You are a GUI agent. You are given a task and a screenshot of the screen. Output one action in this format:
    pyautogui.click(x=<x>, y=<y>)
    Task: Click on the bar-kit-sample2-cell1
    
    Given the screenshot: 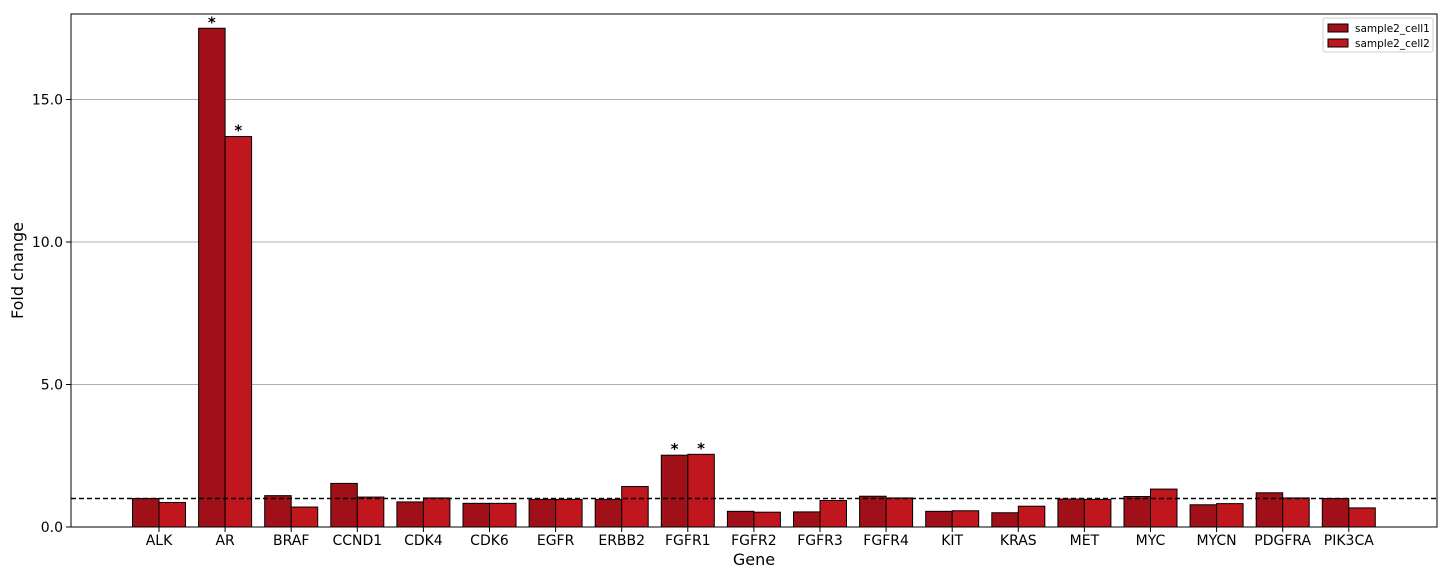 What is the action you would take?
    pyautogui.click(x=939, y=519)
    